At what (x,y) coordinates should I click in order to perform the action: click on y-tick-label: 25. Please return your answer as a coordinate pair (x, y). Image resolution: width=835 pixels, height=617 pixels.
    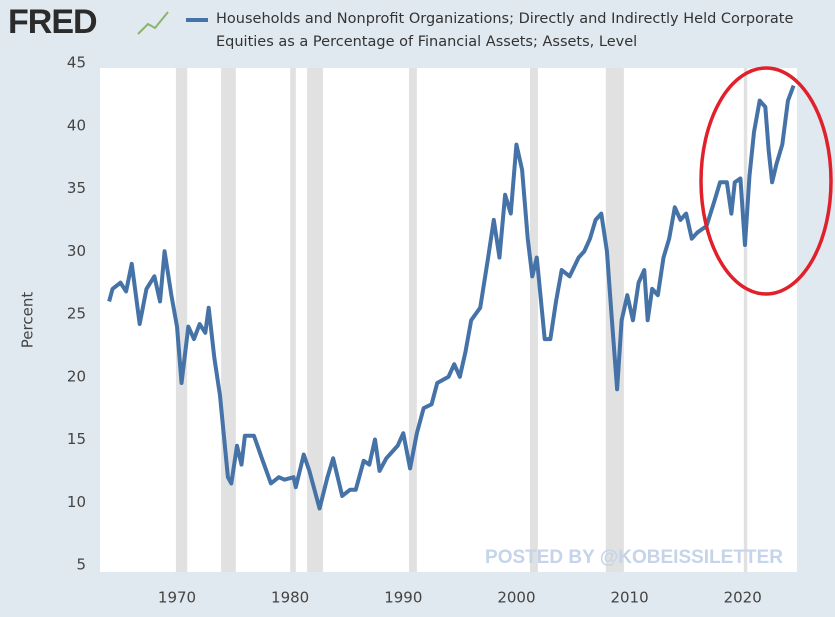
    Looking at the image, I should click on (76, 314).